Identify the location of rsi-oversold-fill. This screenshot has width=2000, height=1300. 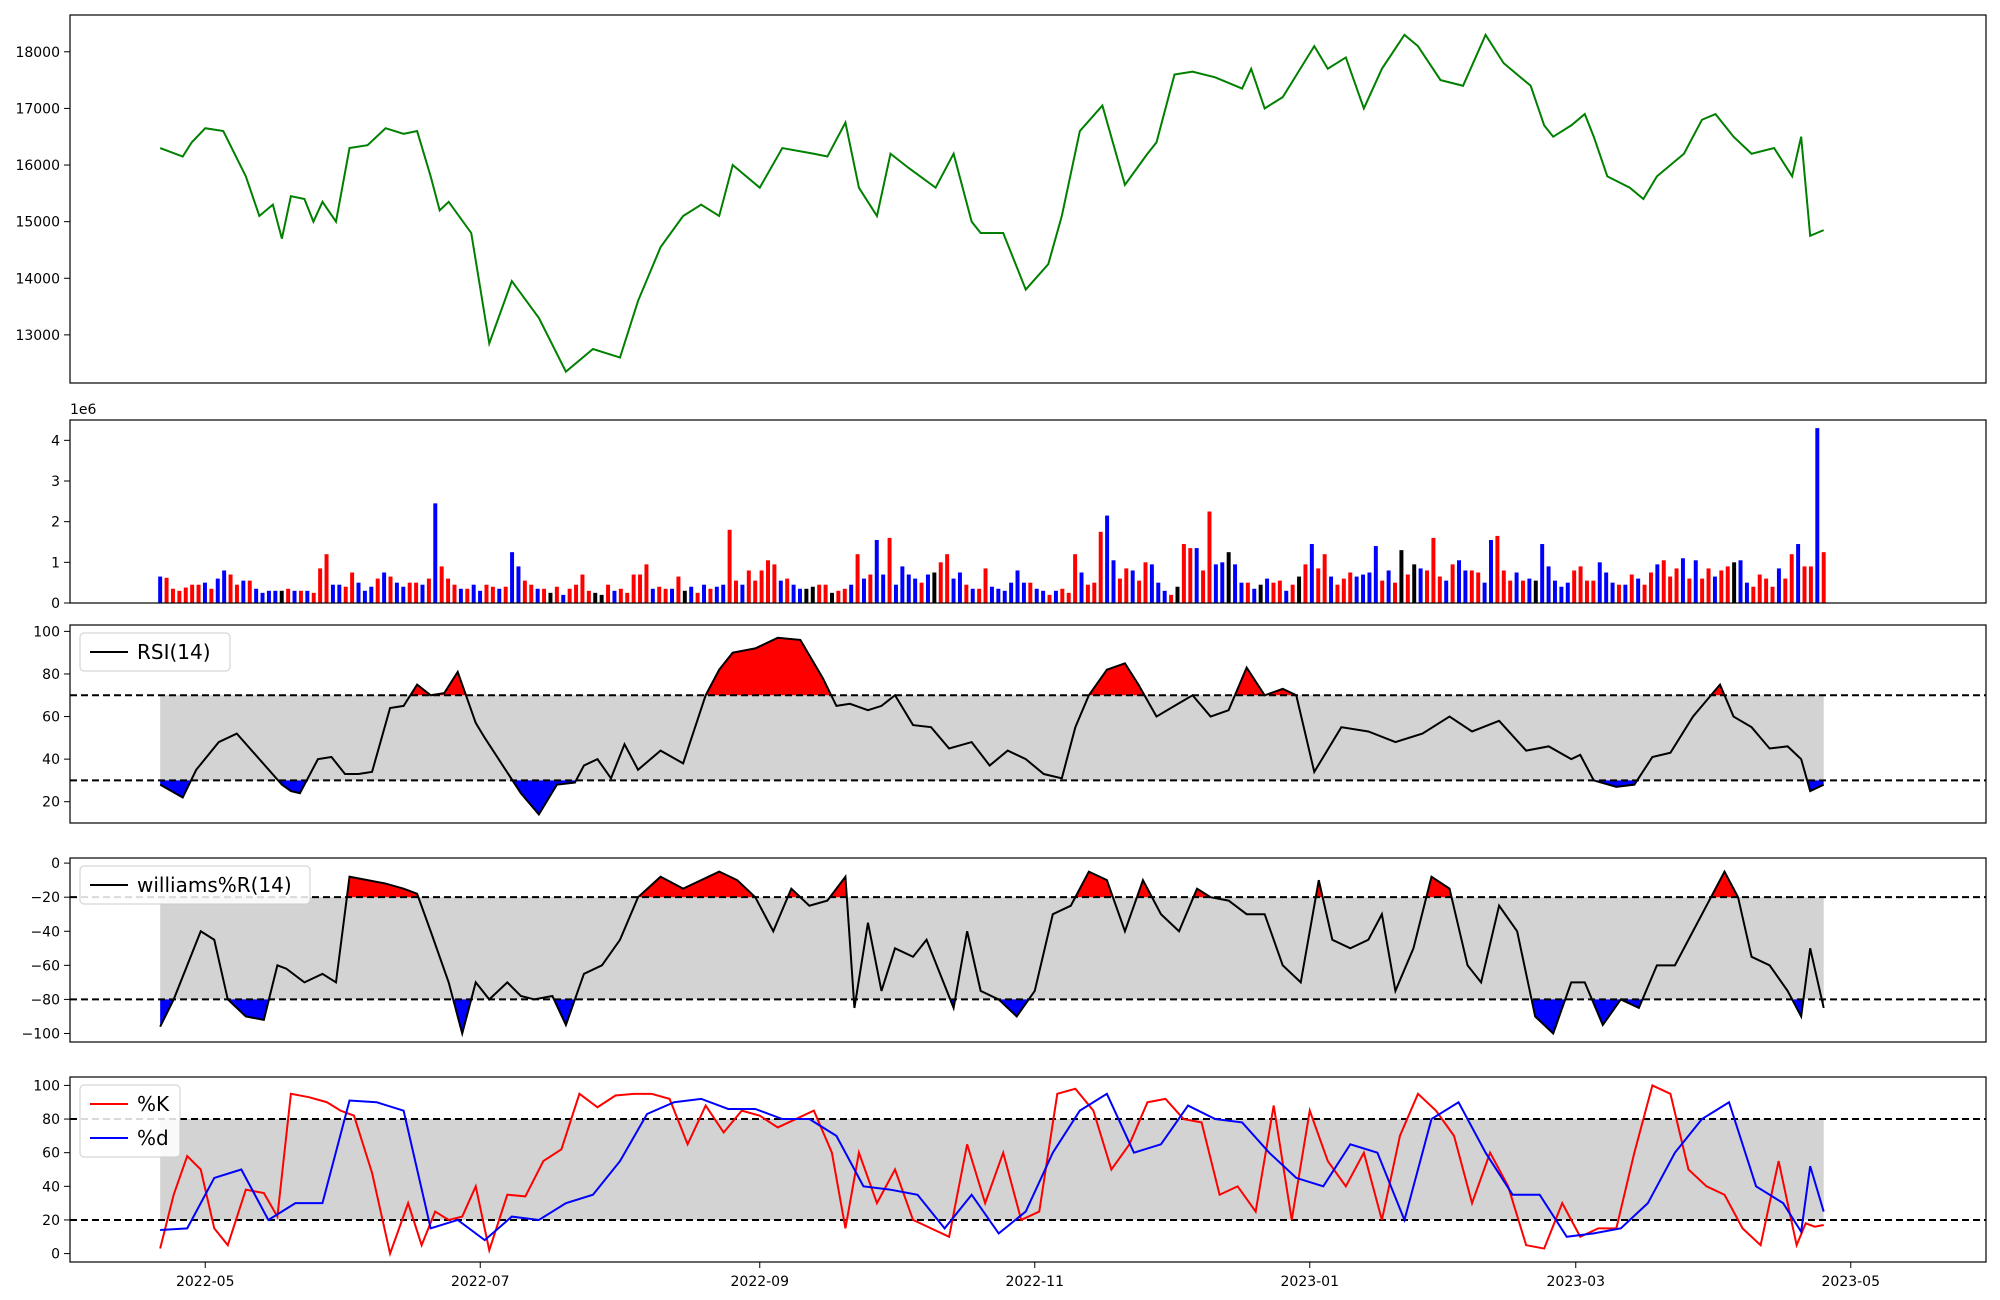
(544, 797).